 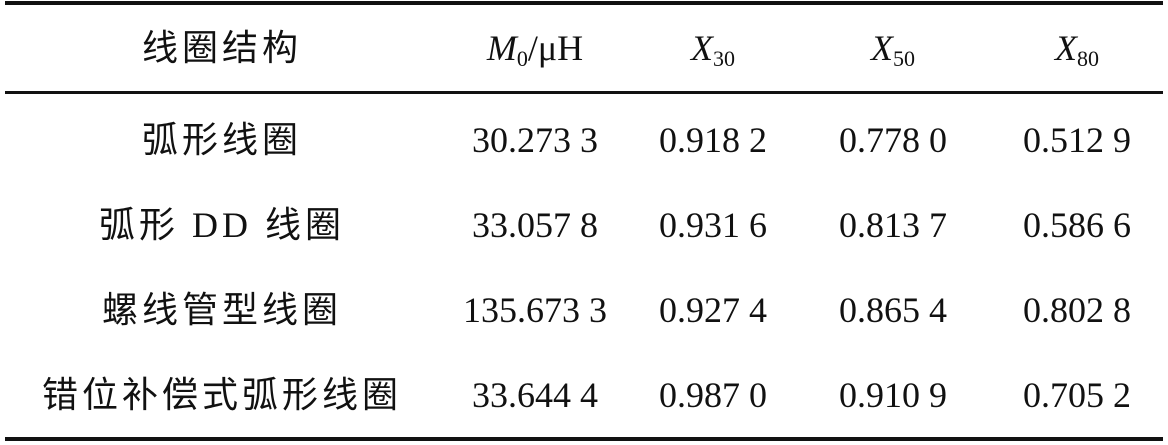 What do you see at coordinates (904, 58) in the screenshot?
I see `subscript: 50` at bounding box center [904, 58].